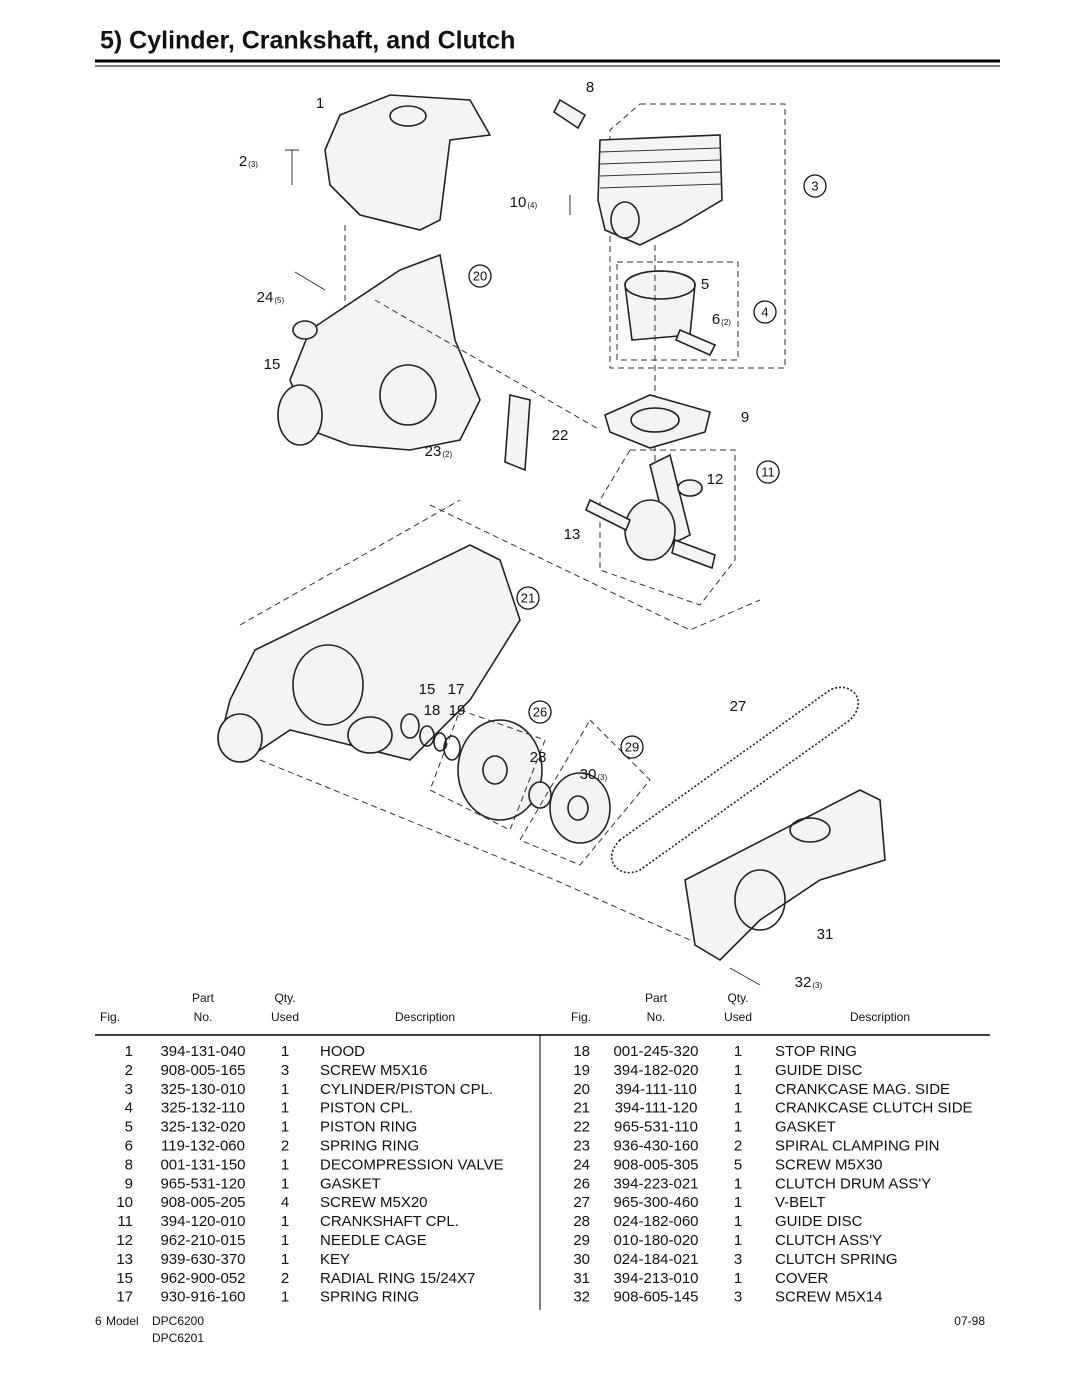 This screenshot has width=1080, height=1397. What do you see at coordinates (581, 1127) in the screenshot?
I see `table-cell: 22` at bounding box center [581, 1127].